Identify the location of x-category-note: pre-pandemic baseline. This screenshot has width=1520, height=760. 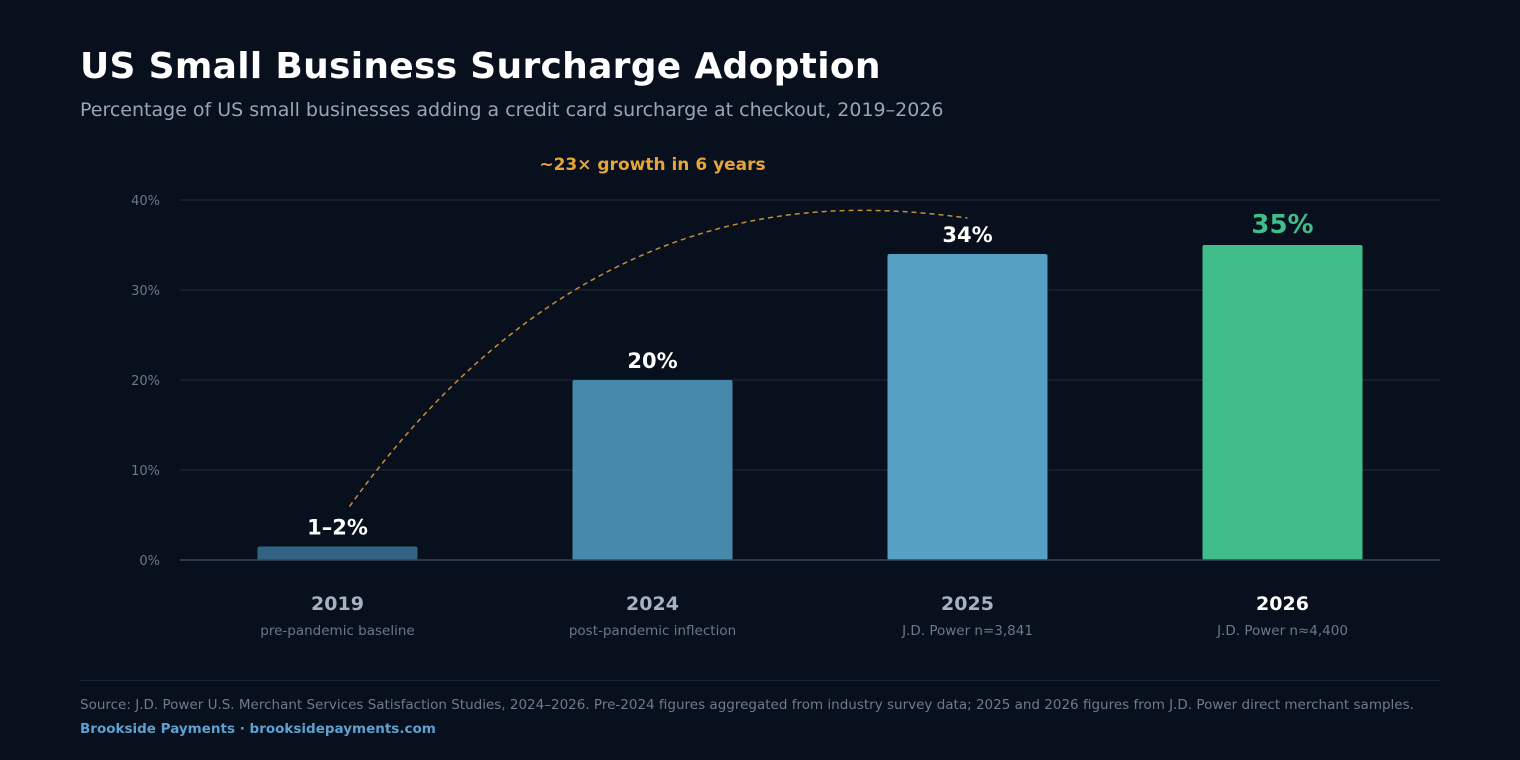
(337, 631).